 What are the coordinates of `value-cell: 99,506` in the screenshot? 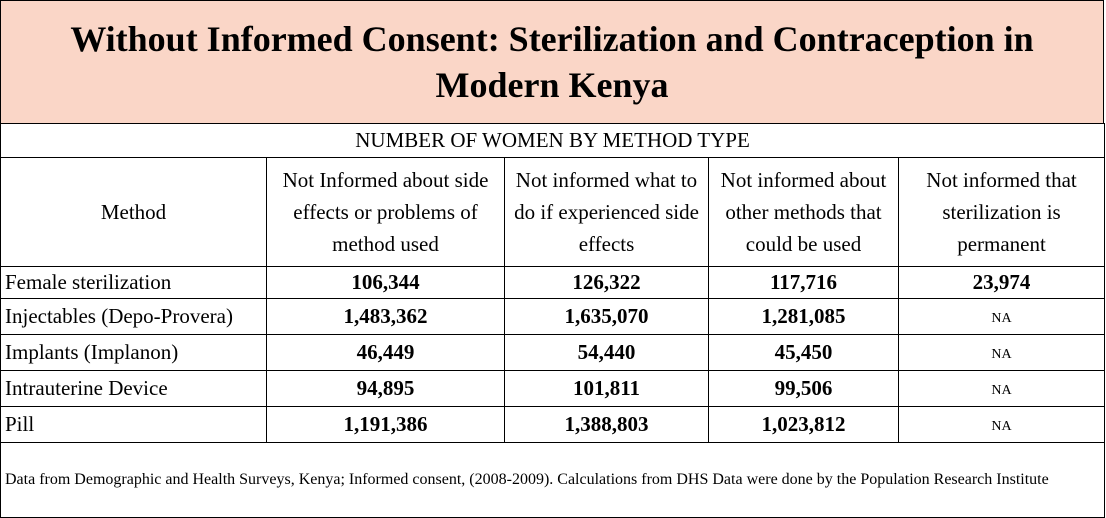 It's located at (803, 388).